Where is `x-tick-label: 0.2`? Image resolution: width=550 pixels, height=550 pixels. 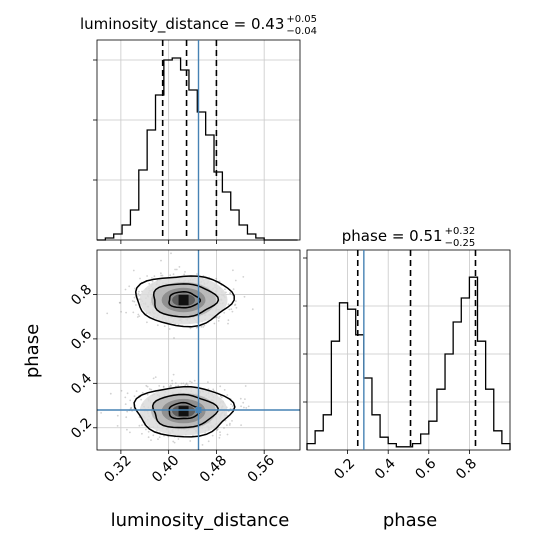 x-tick-label: 0.2 is located at coordinates (344, 469).